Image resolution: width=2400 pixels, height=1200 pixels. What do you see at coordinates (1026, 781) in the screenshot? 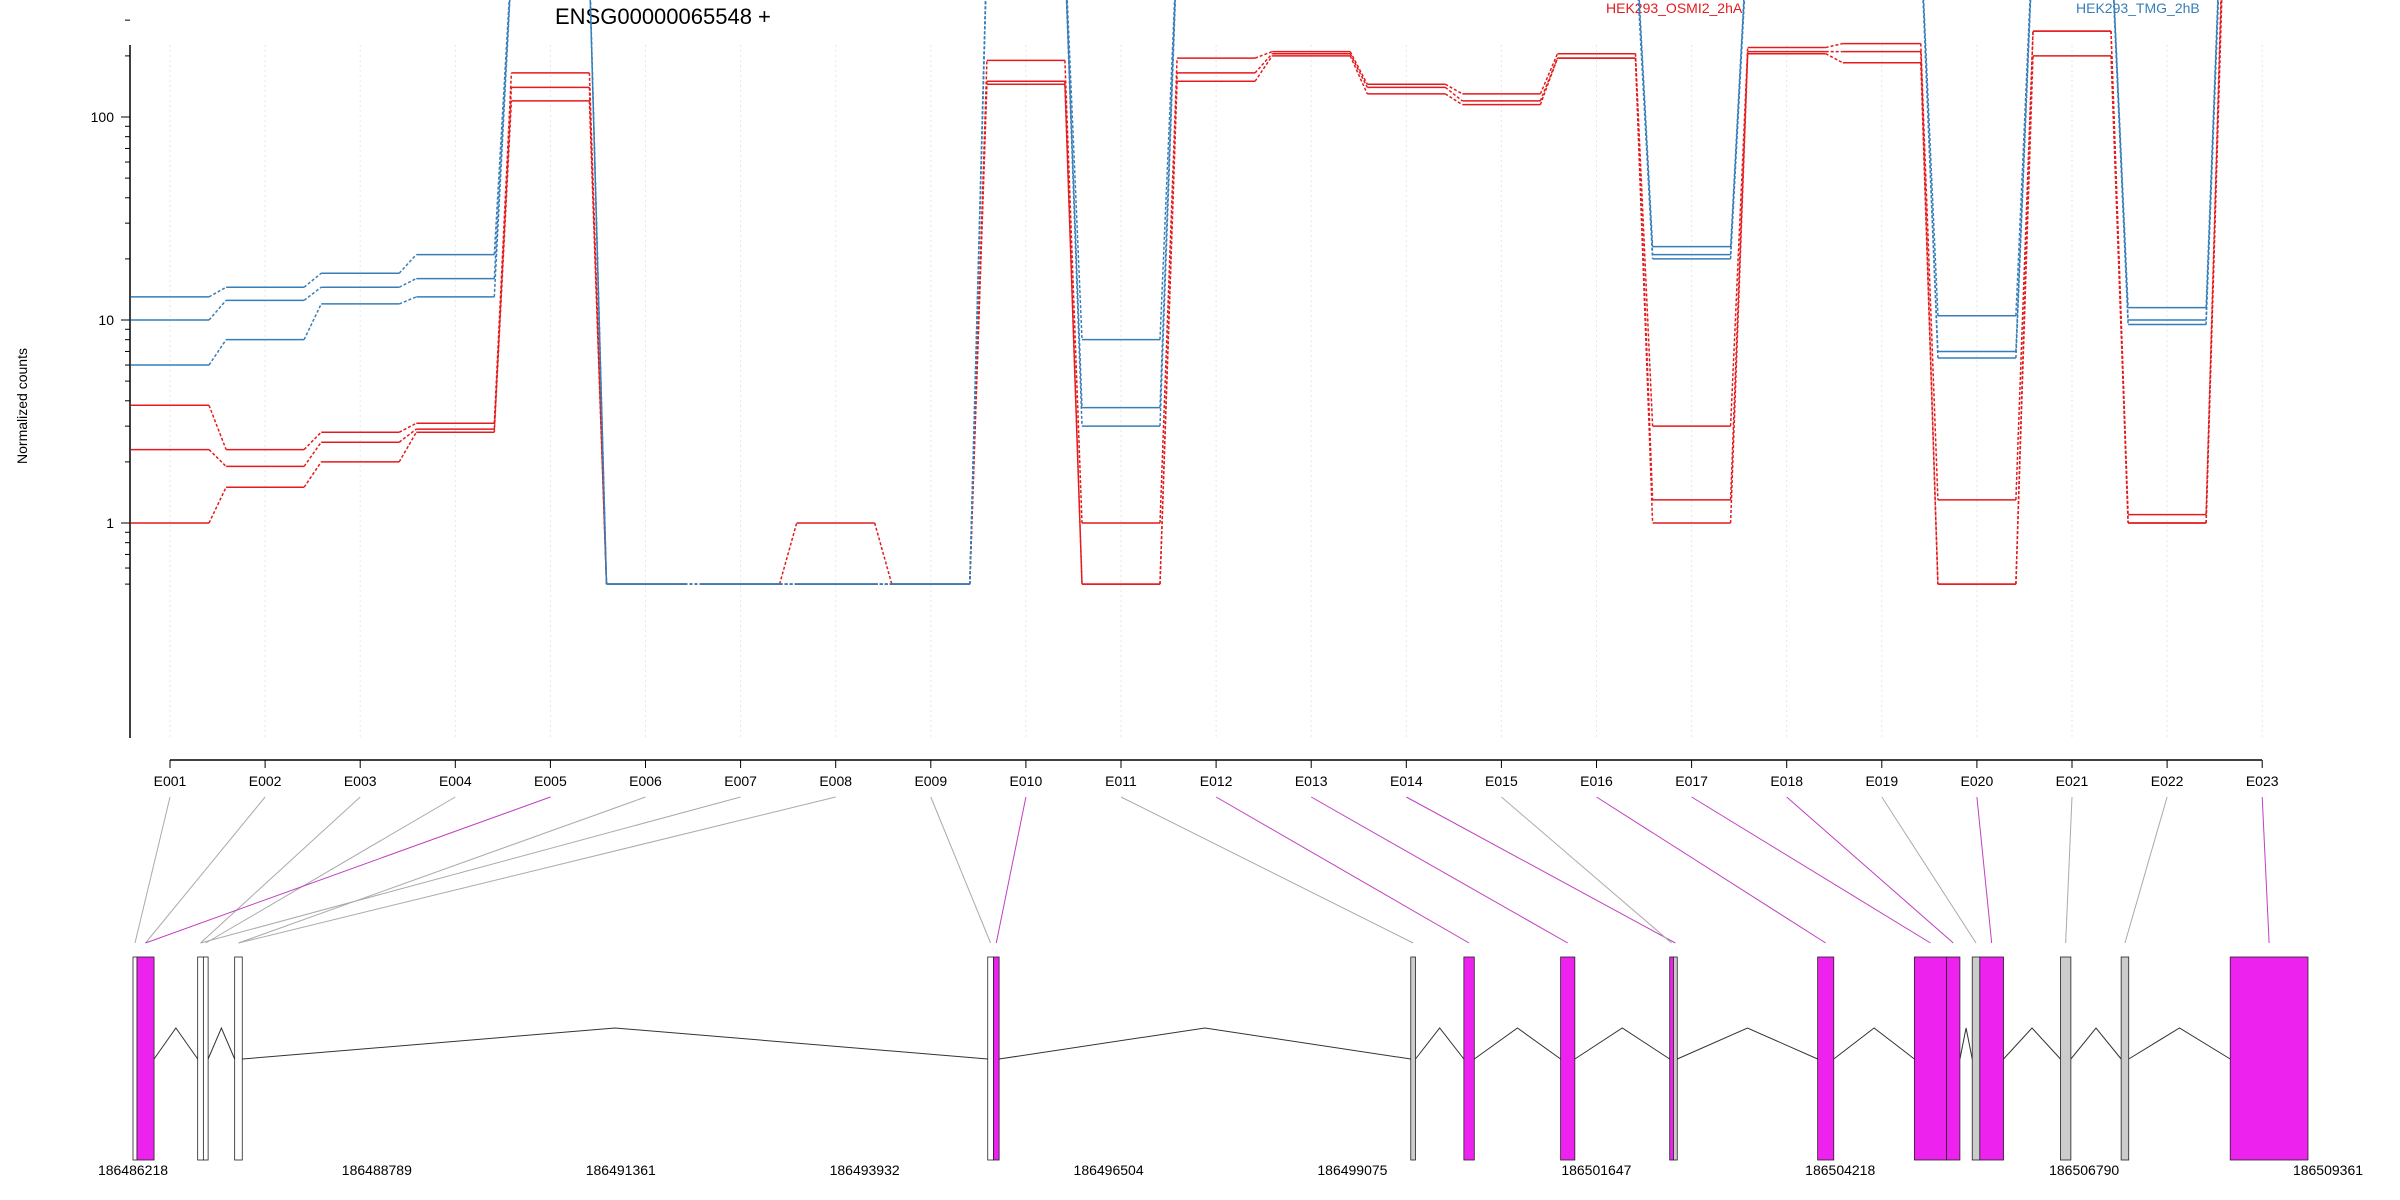
I see `exon-label-e010: E010` at bounding box center [1026, 781].